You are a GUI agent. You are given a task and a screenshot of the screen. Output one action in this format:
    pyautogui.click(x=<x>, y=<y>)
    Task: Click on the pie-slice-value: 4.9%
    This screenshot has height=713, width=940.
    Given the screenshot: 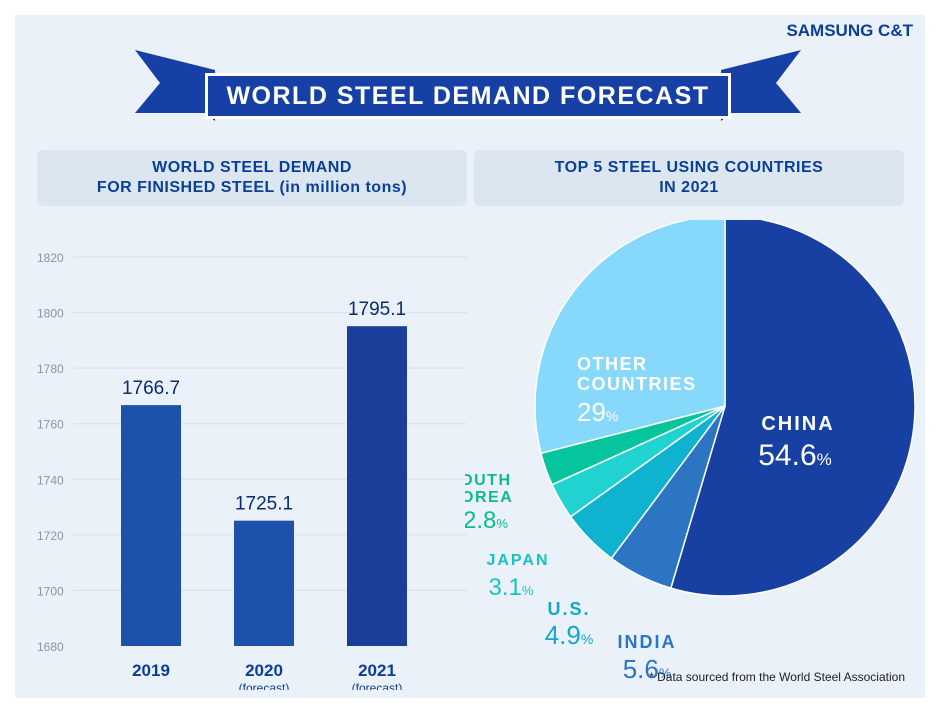 What is the action you would take?
    pyautogui.click(x=569, y=635)
    